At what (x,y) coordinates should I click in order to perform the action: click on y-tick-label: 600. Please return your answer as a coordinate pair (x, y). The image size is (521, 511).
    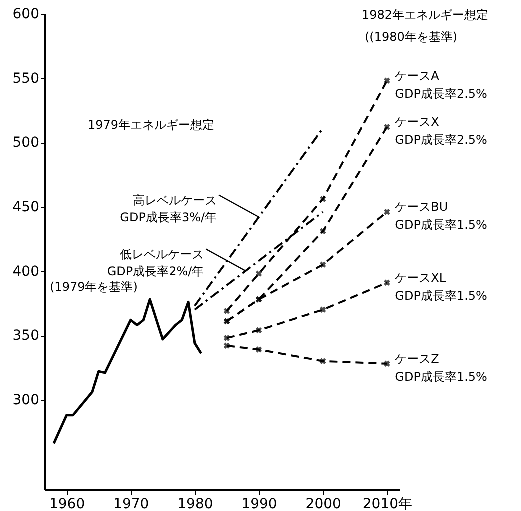
    Looking at the image, I should click on (26, 14).